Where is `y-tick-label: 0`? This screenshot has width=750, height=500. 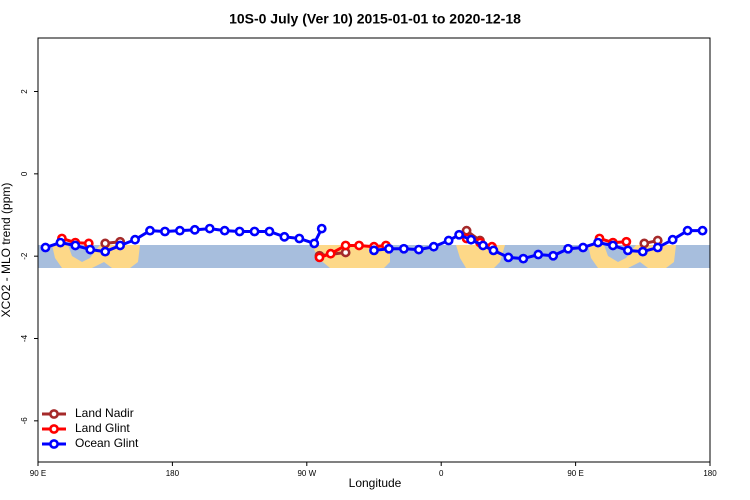
y-tick-label: 0 is located at coordinates (24, 173).